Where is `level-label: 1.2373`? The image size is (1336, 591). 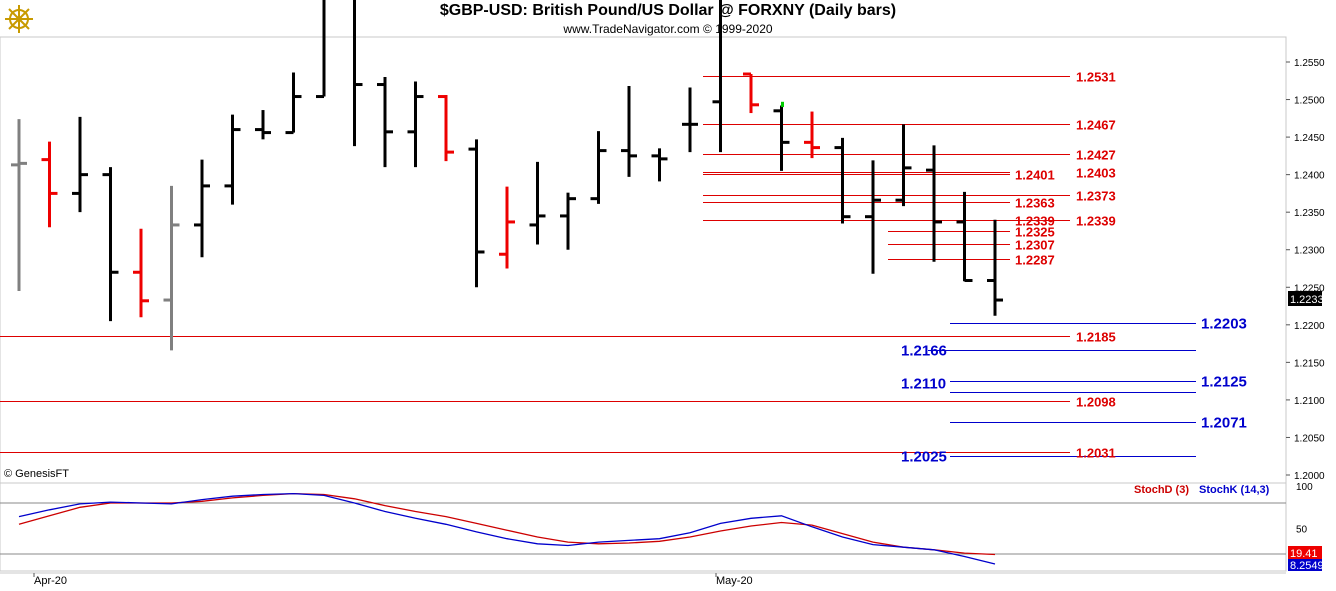
level-label: 1.2373 is located at coordinates (1096, 196).